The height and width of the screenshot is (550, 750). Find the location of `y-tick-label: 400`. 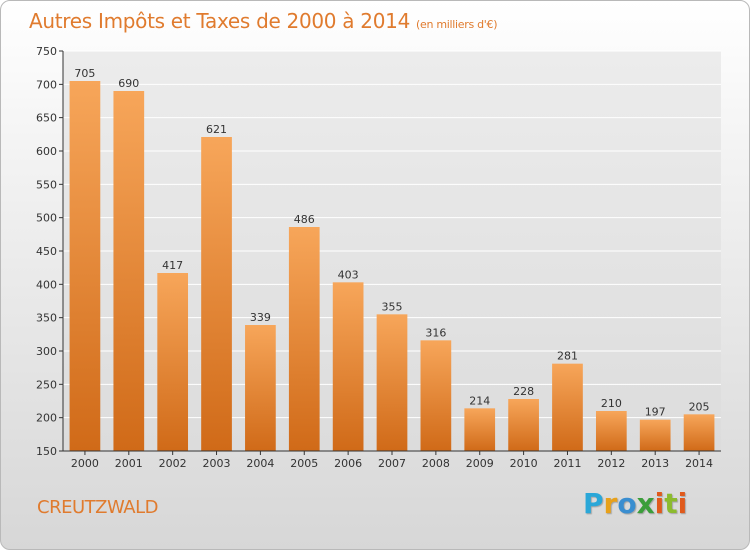

y-tick-label: 400 is located at coordinates (46, 284).